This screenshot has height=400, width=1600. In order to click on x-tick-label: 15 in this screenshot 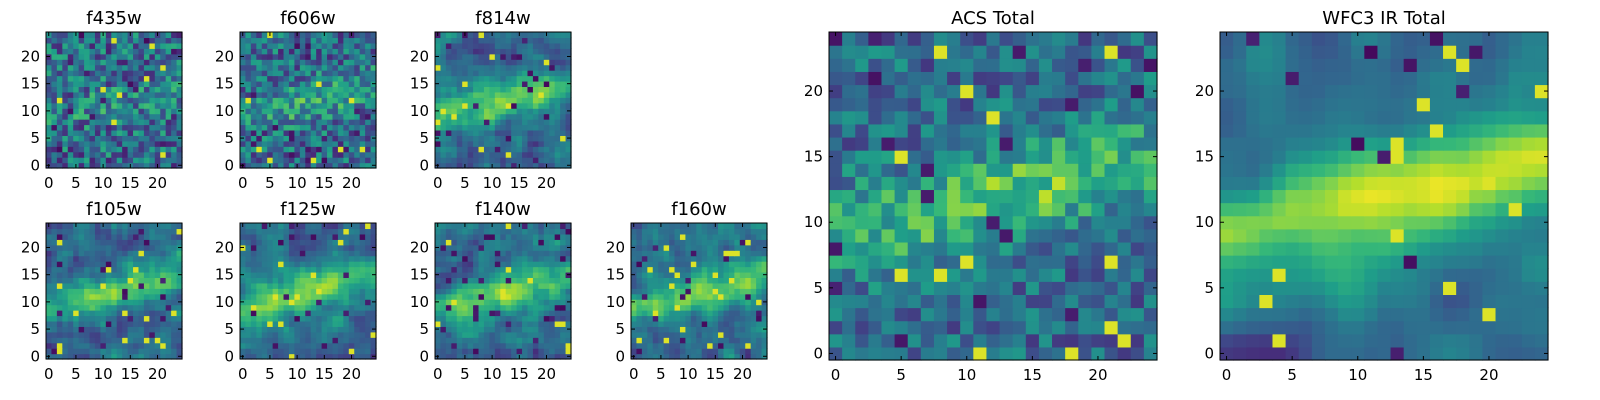, I will do `click(715, 374)`.